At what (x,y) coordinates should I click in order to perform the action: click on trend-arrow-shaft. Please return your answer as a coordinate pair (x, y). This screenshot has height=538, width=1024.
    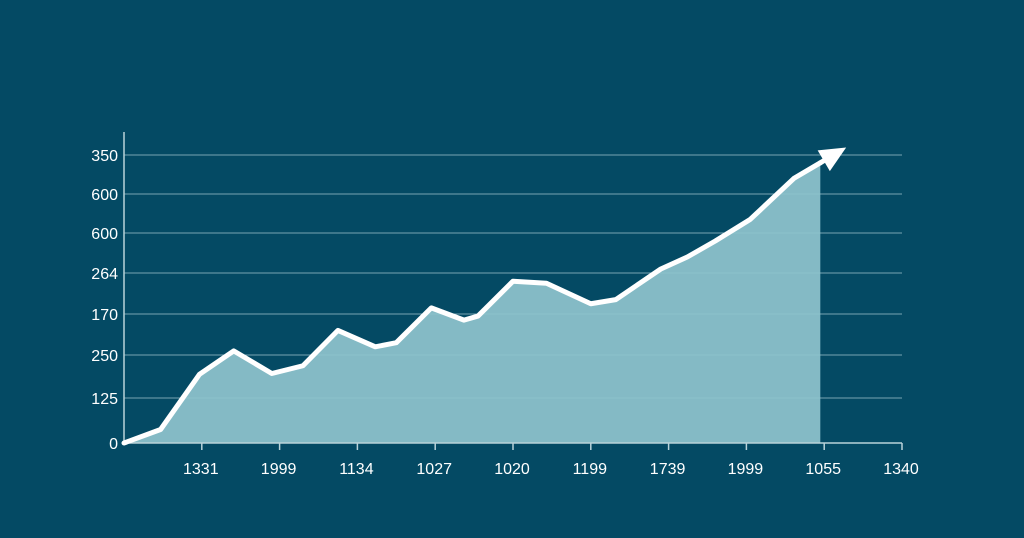
    Looking at the image, I should click on (822, 162).